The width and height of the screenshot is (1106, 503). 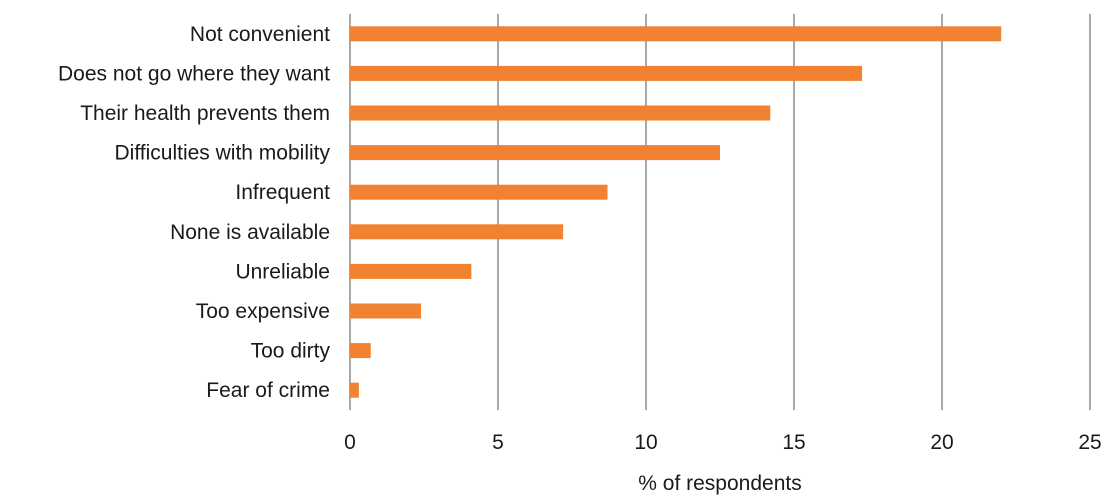 I want to click on category-label: None is available, so click(x=250, y=232).